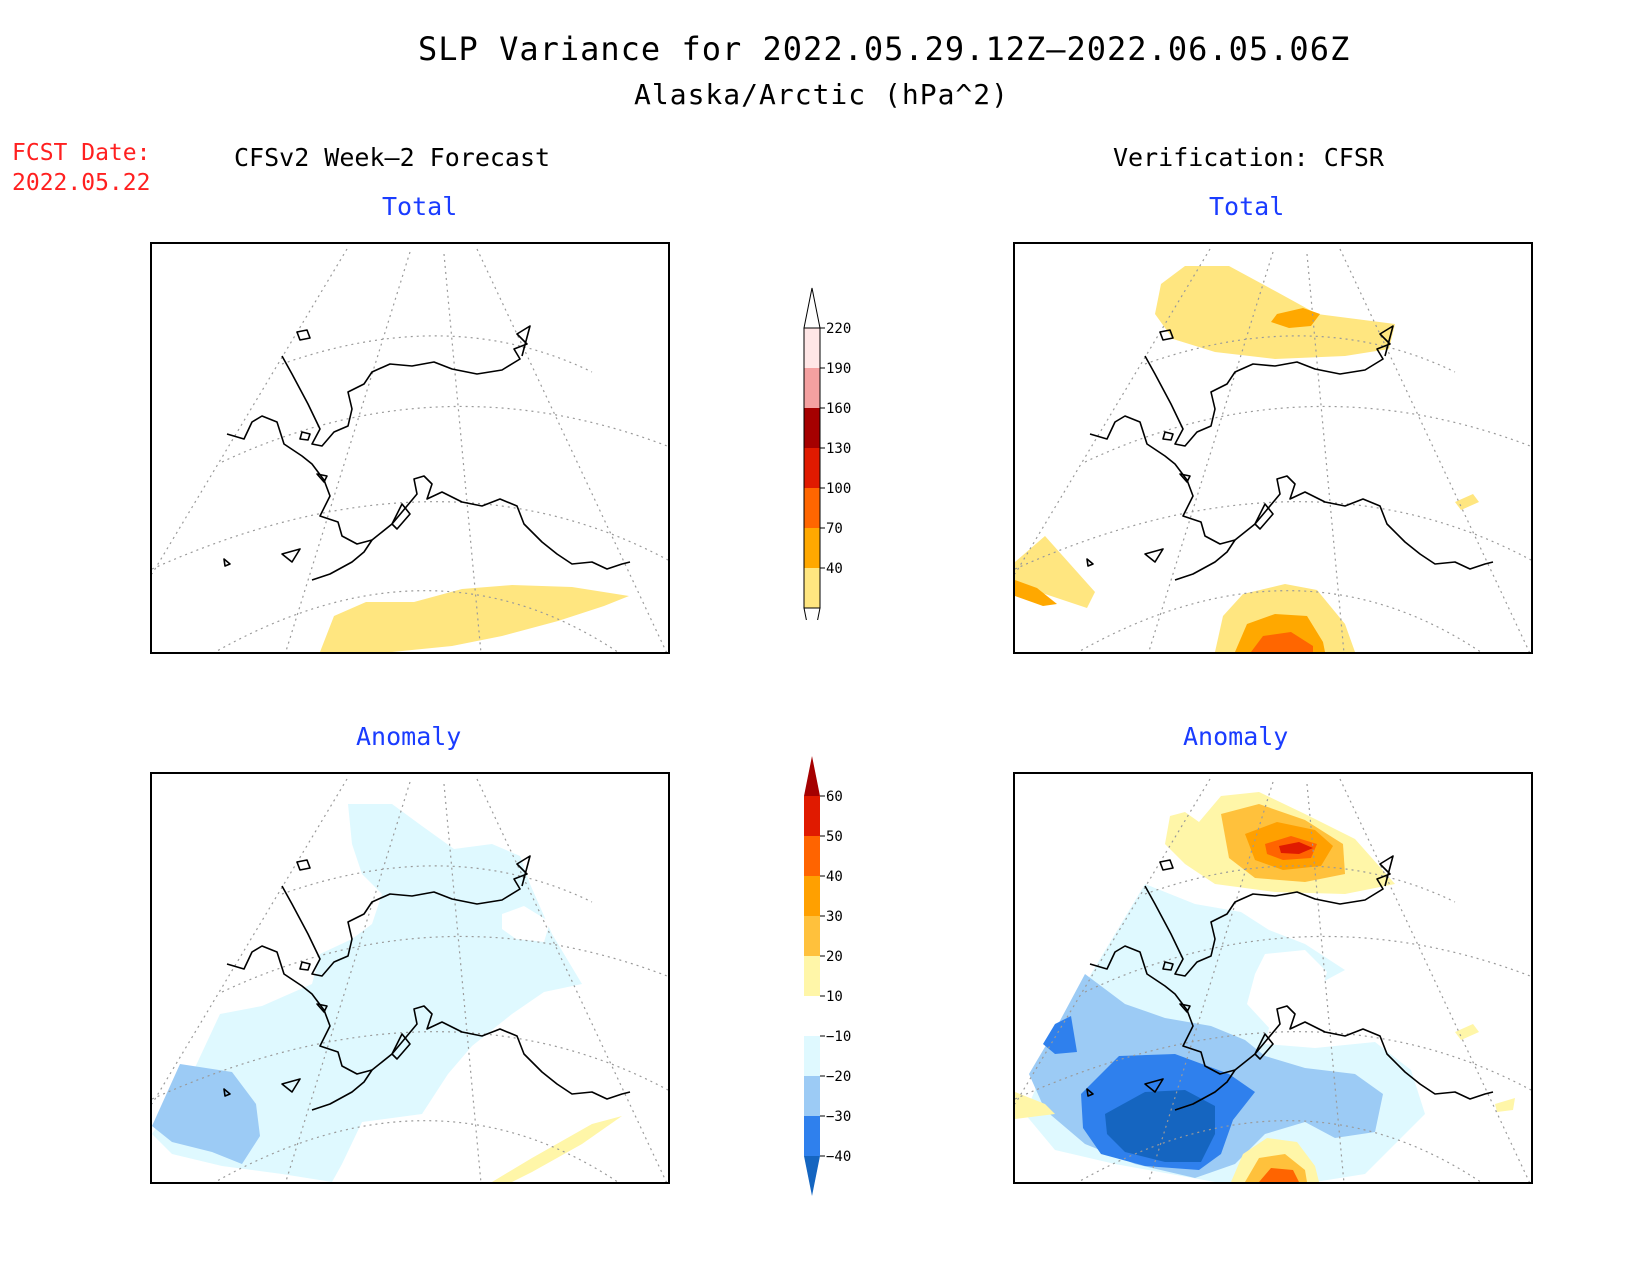  Describe the element at coordinates (1247, 206) in the screenshot. I see `verification-total-label: Total` at that location.